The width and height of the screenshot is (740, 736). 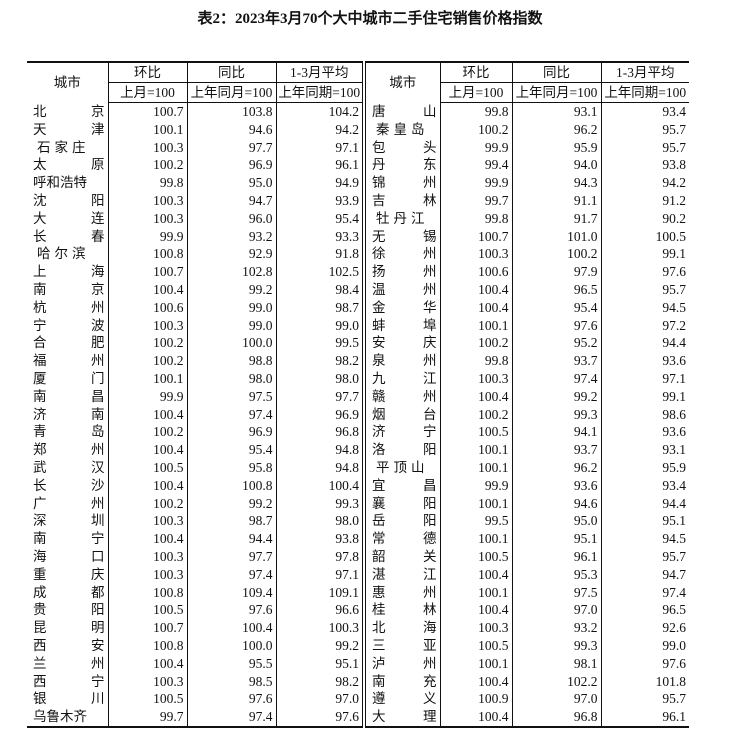 What do you see at coordinates (319, 450) in the screenshot?
I see `avg-value: 94.8` at bounding box center [319, 450].